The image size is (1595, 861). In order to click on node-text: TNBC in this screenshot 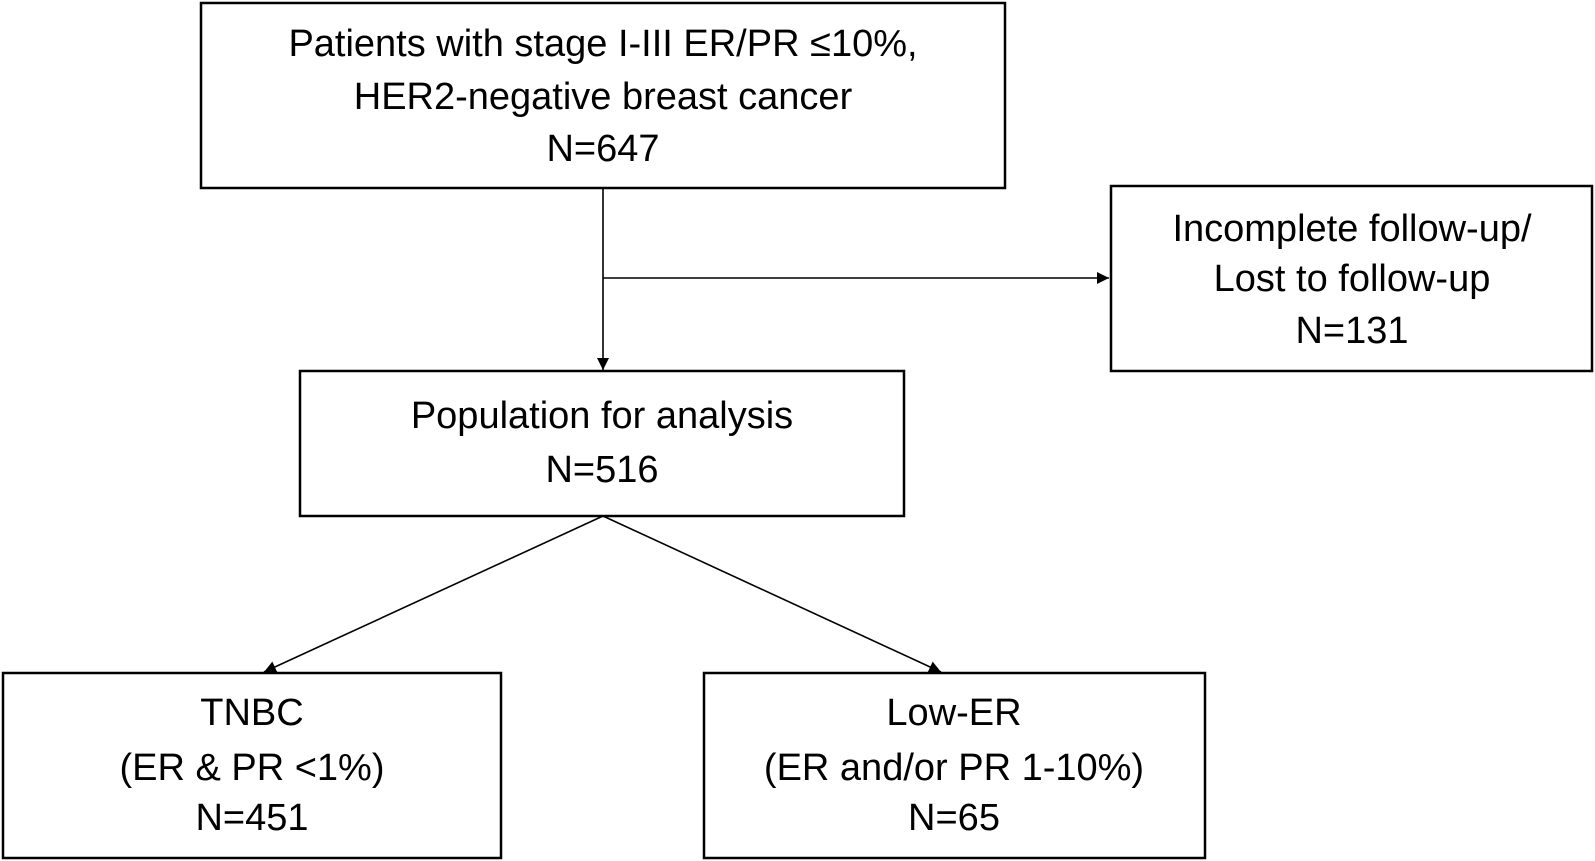, I will do `click(251, 713)`.